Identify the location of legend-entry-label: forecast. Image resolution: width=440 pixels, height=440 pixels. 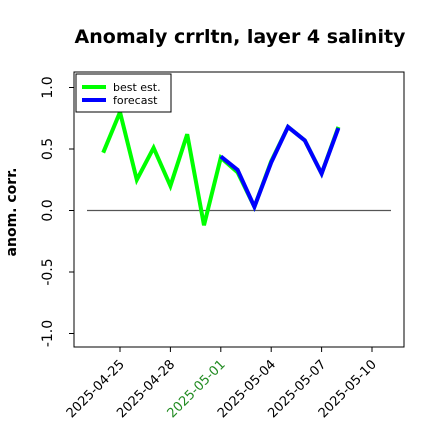
(135, 100).